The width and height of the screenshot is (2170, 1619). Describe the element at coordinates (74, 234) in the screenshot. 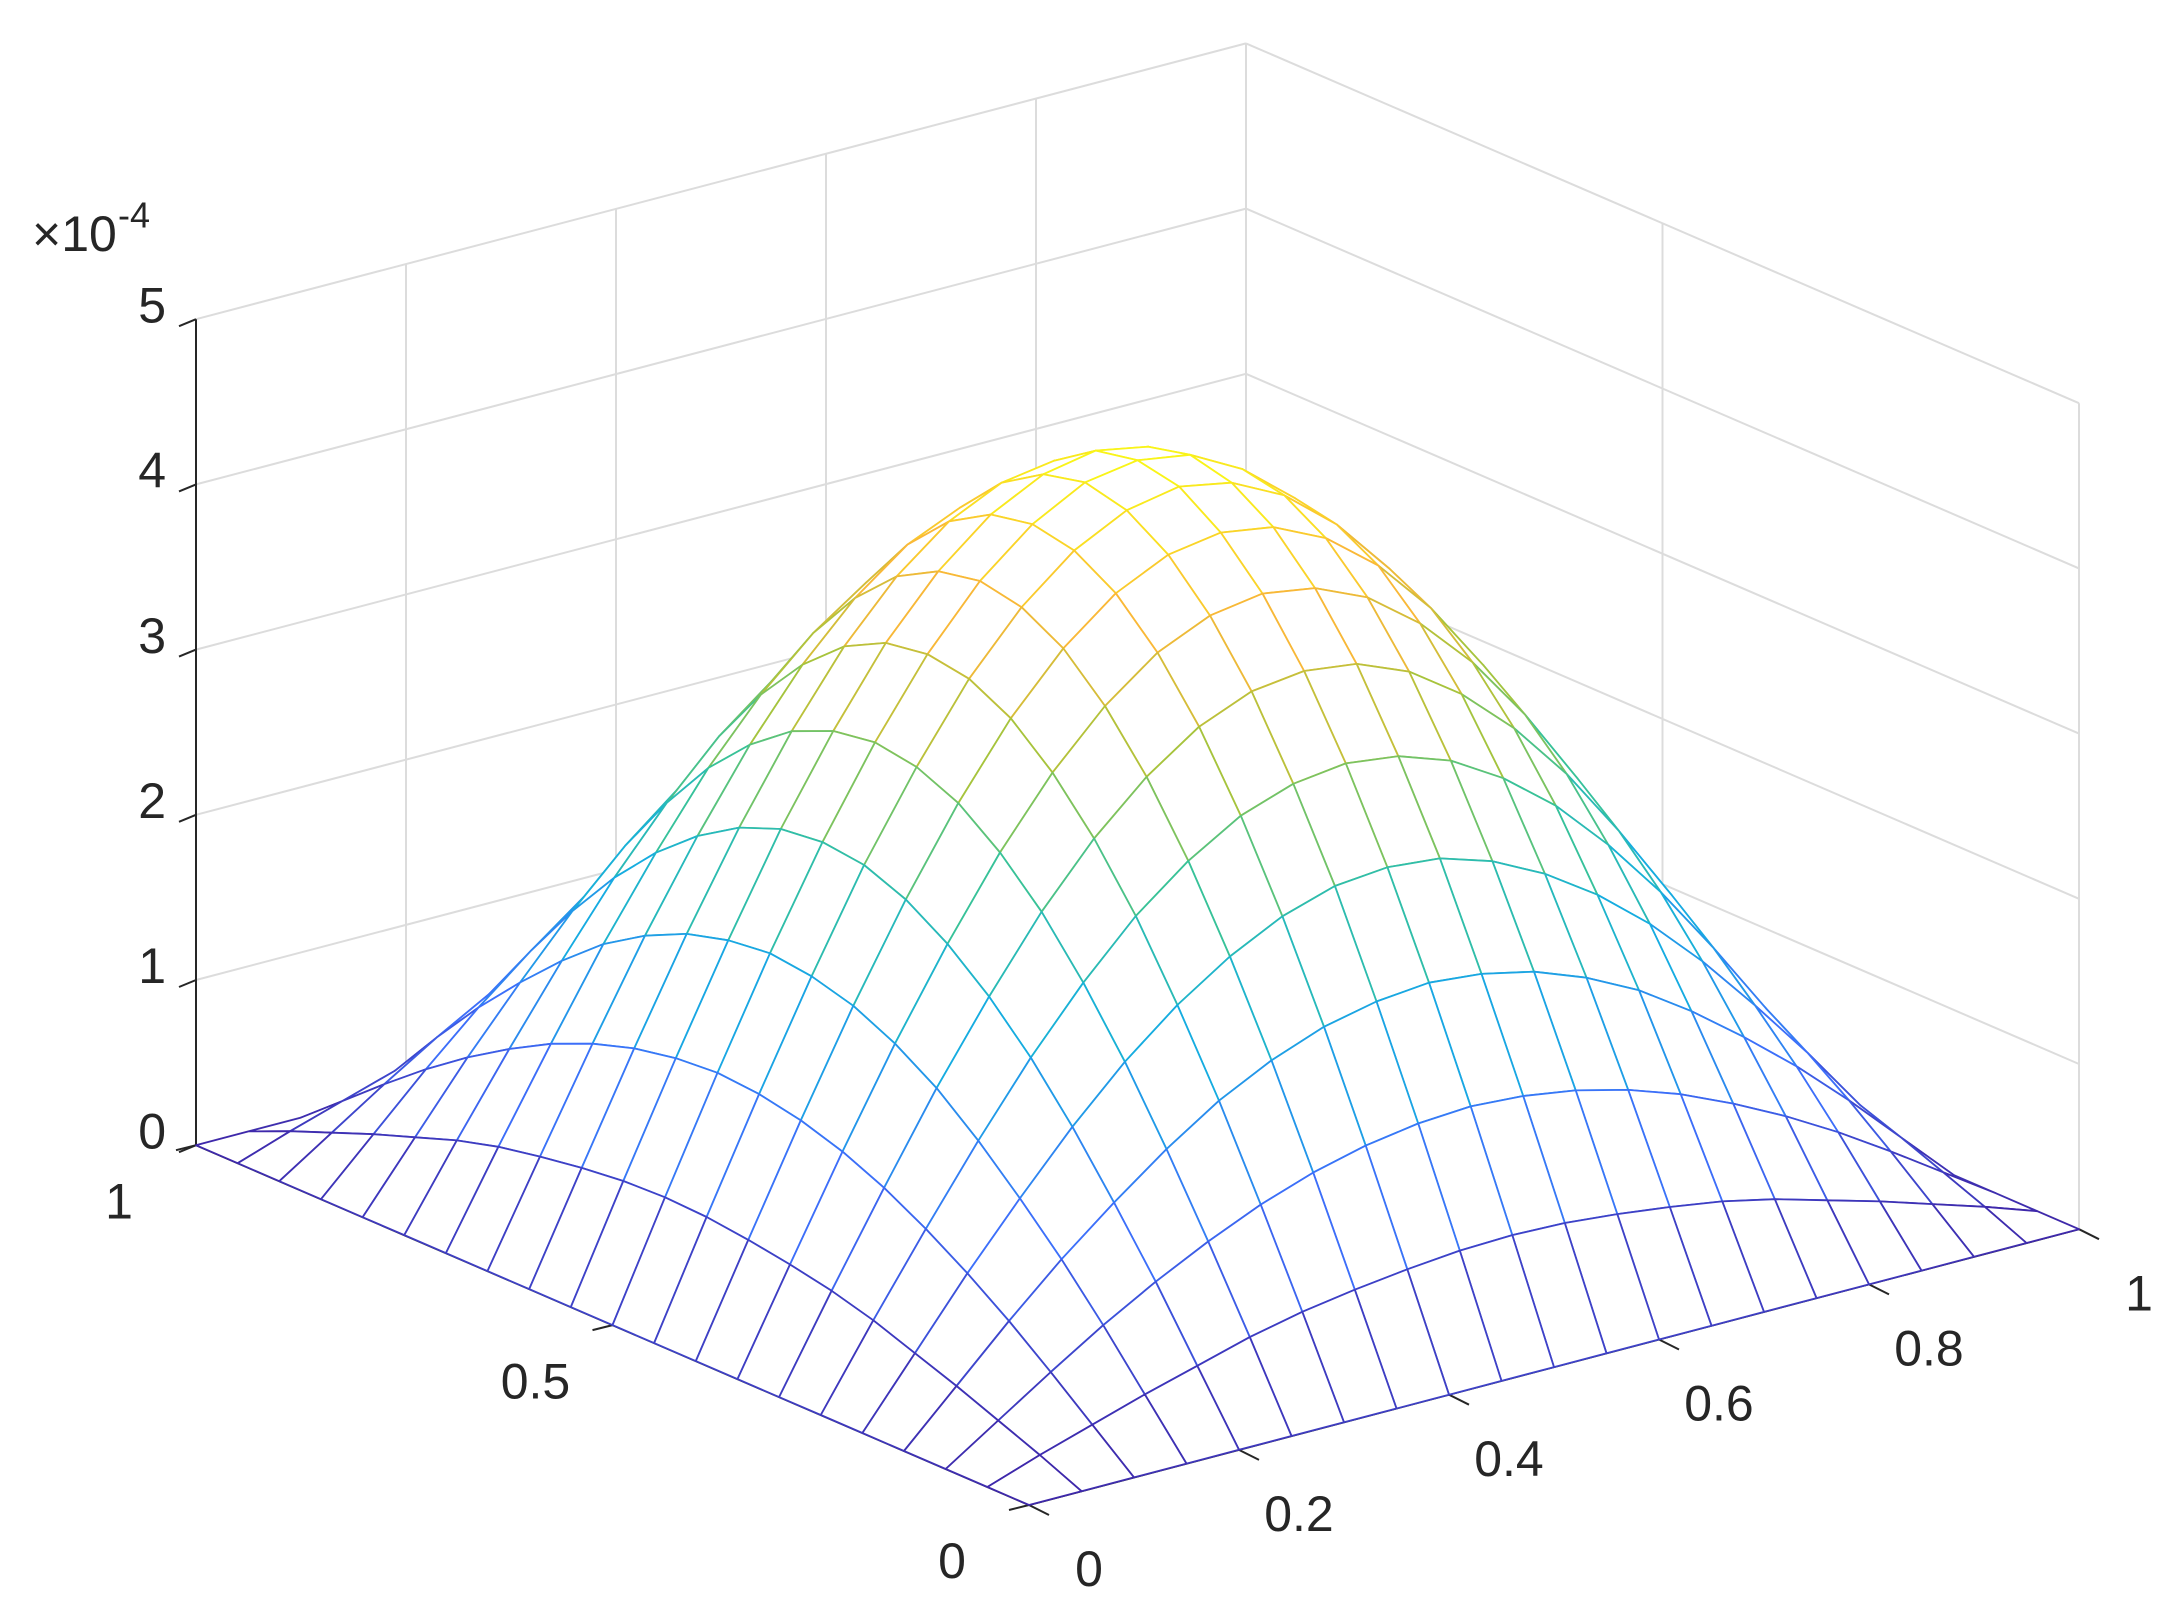

I see `z-multiplier-base: ×10` at that location.